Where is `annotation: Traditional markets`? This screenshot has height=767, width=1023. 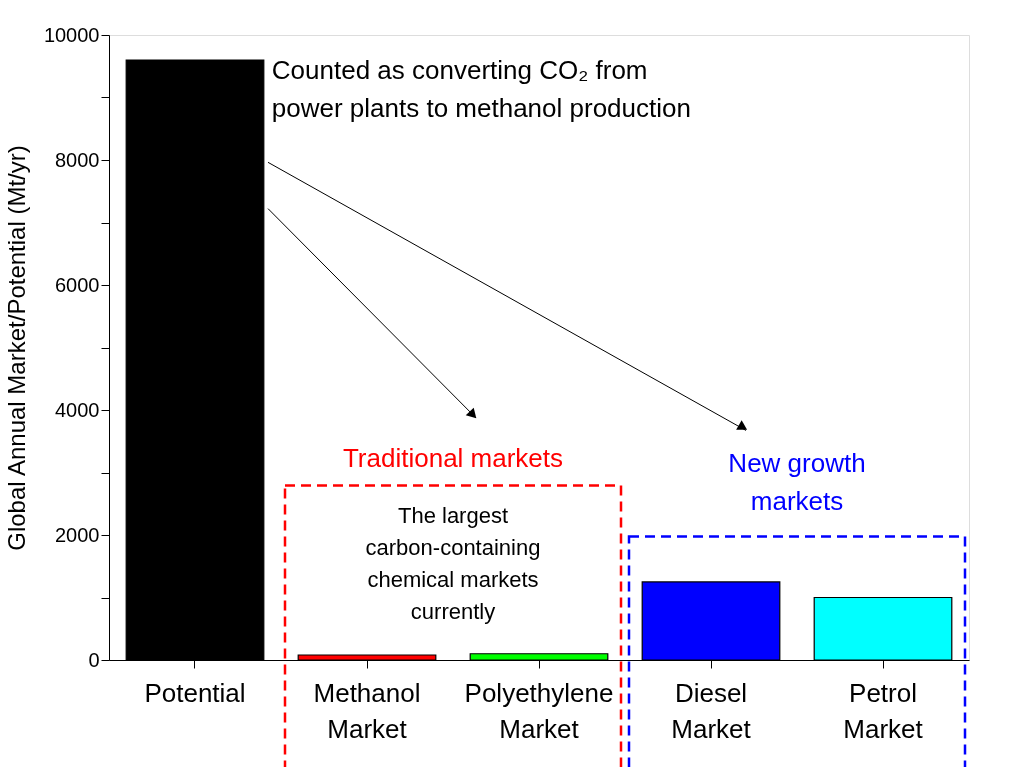
annotation: Traditional markets is located at coordinates (453, 458).